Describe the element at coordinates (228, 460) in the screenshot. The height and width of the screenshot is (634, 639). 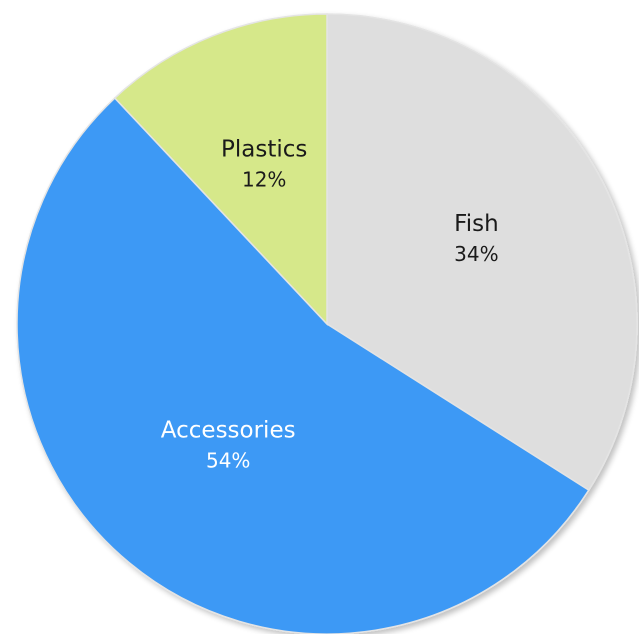
I see `slice-value-accessories: 54%` at that location.